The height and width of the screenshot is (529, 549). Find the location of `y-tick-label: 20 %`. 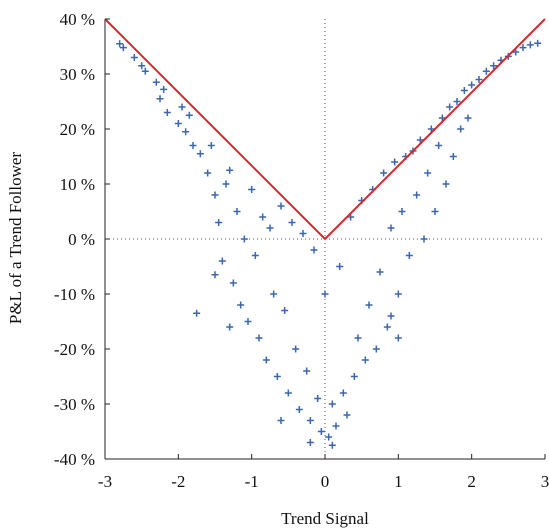

y-tick-label: 20 % is located at coordinates (77, 129).